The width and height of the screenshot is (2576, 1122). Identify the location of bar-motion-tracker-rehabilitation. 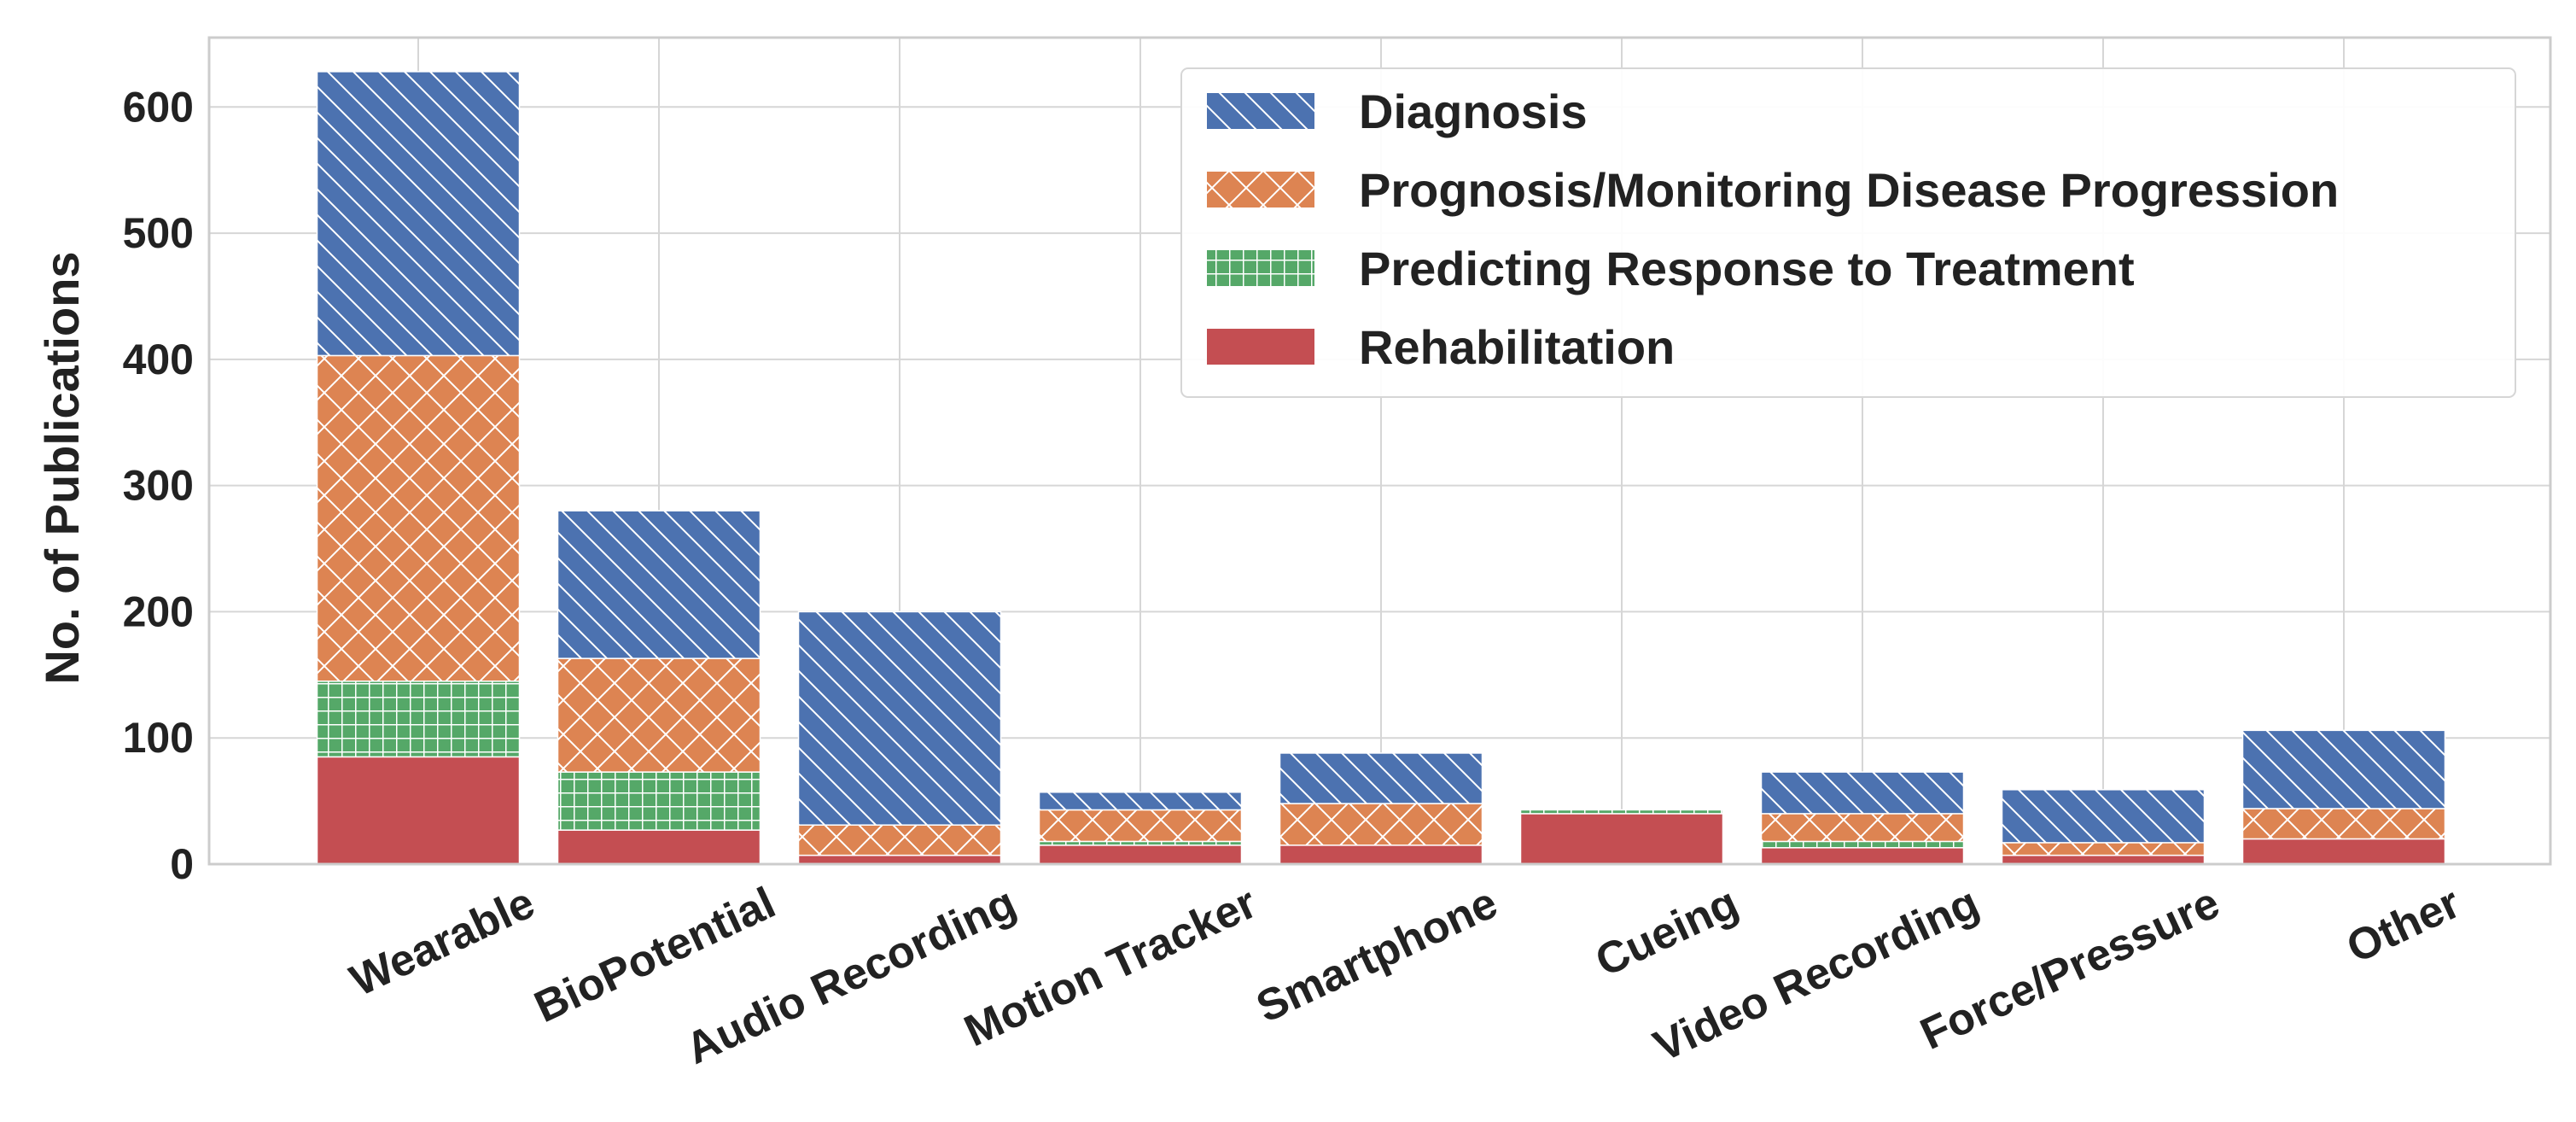
(1140, 854).